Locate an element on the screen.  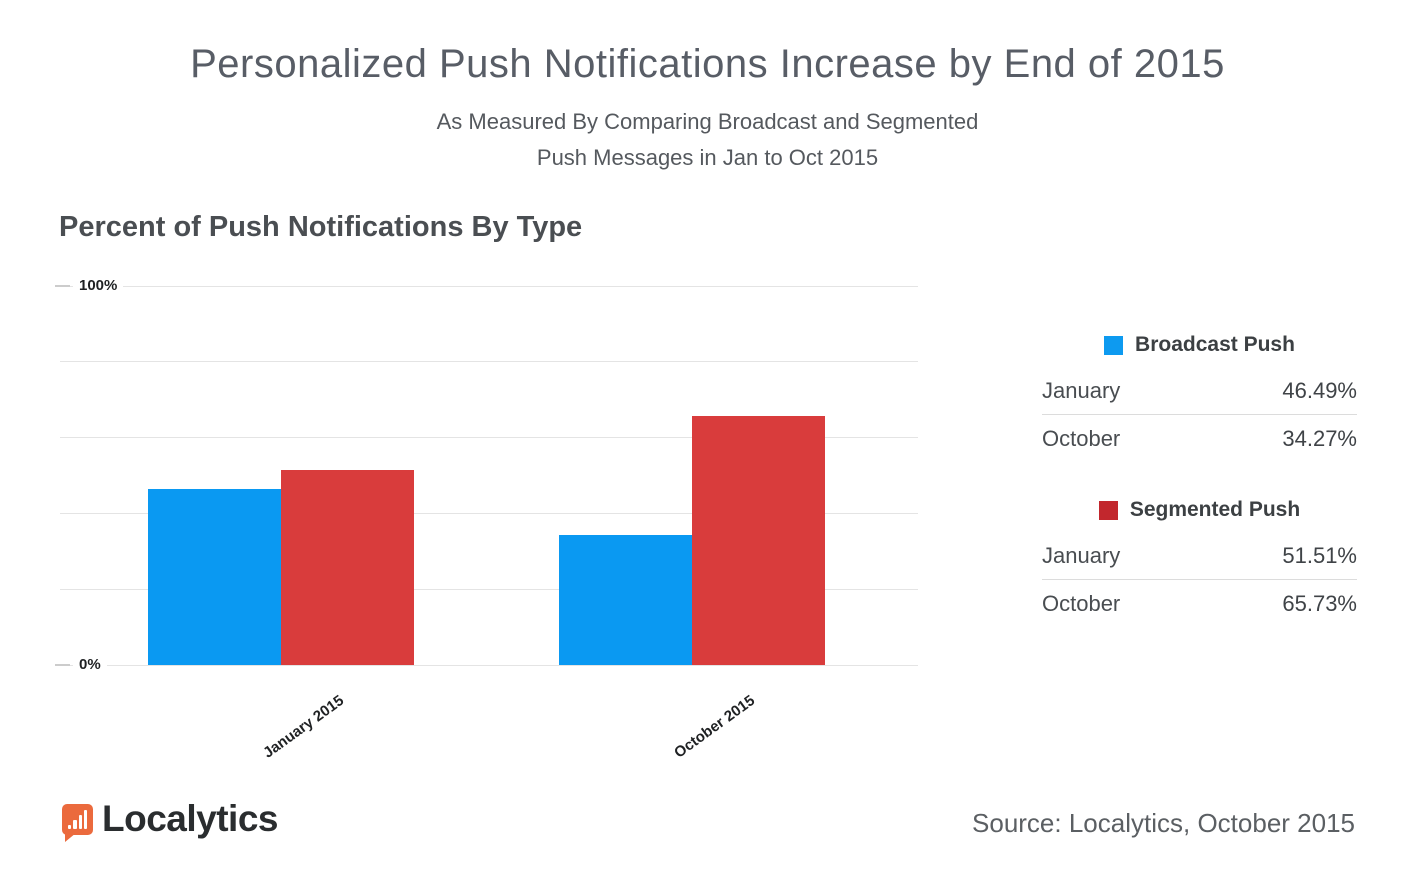
logo-bars-icon is located at coordinates (77, 819).